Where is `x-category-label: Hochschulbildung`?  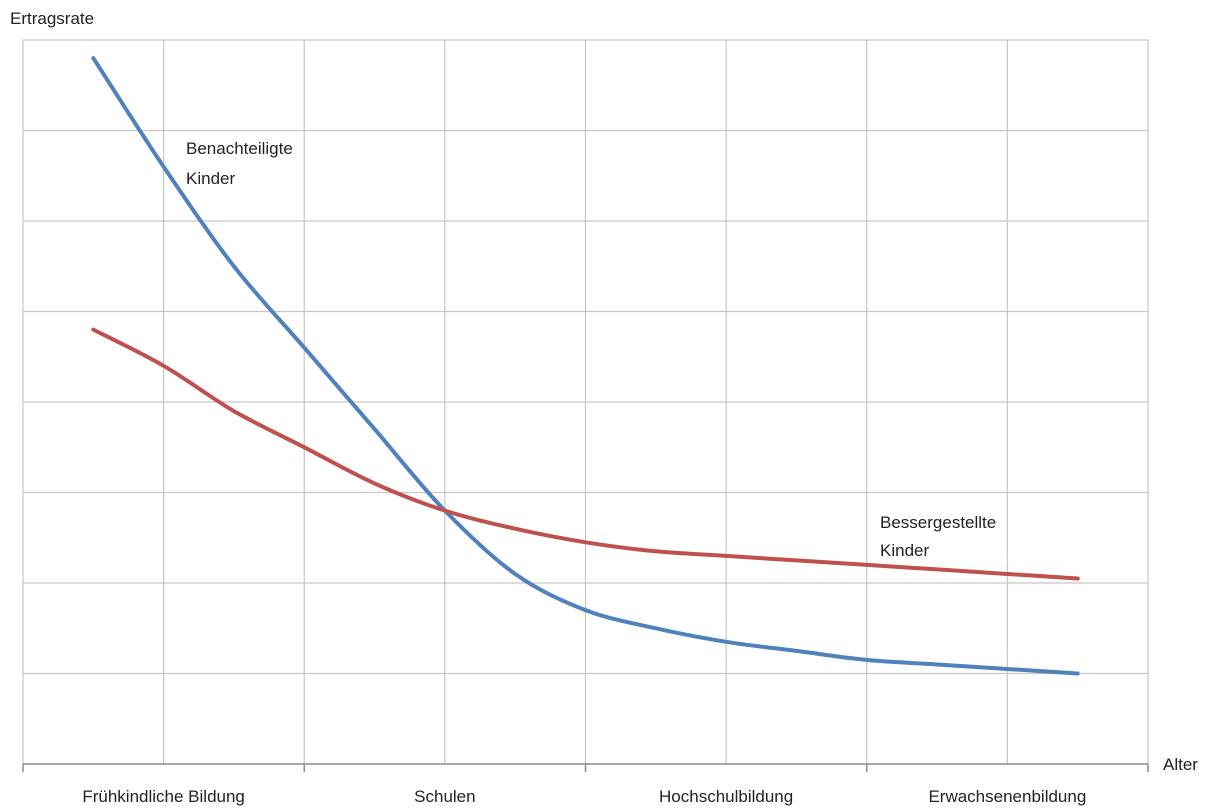 x-category-label: Hochschulbildung is located at coordinates (726, 796).